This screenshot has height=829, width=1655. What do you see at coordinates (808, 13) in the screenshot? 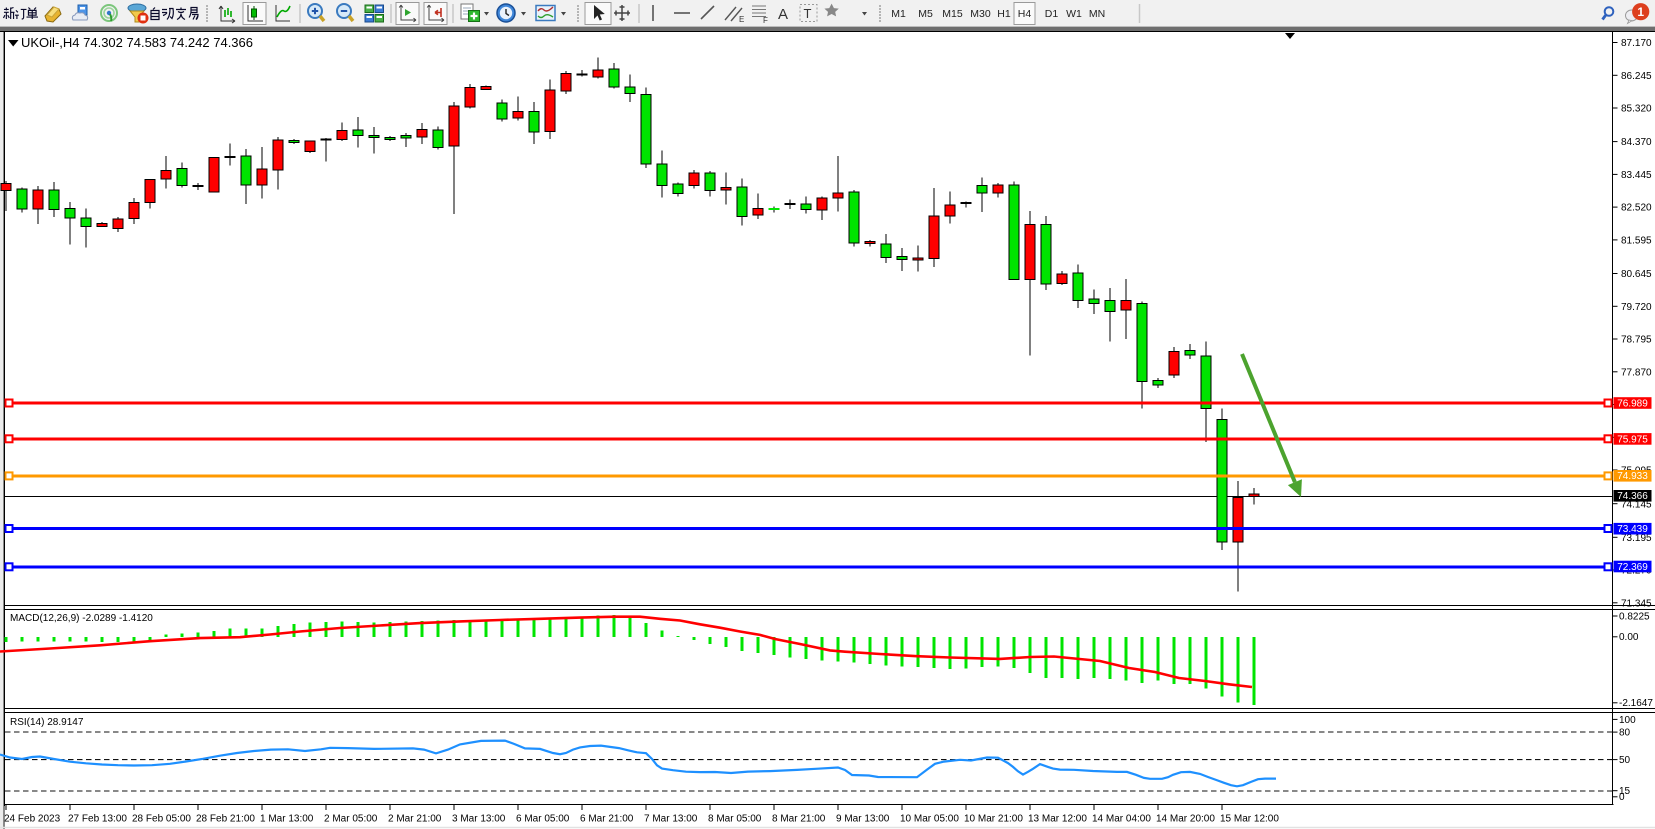
I see `svg-text: T` at bounding box center [808, 13].